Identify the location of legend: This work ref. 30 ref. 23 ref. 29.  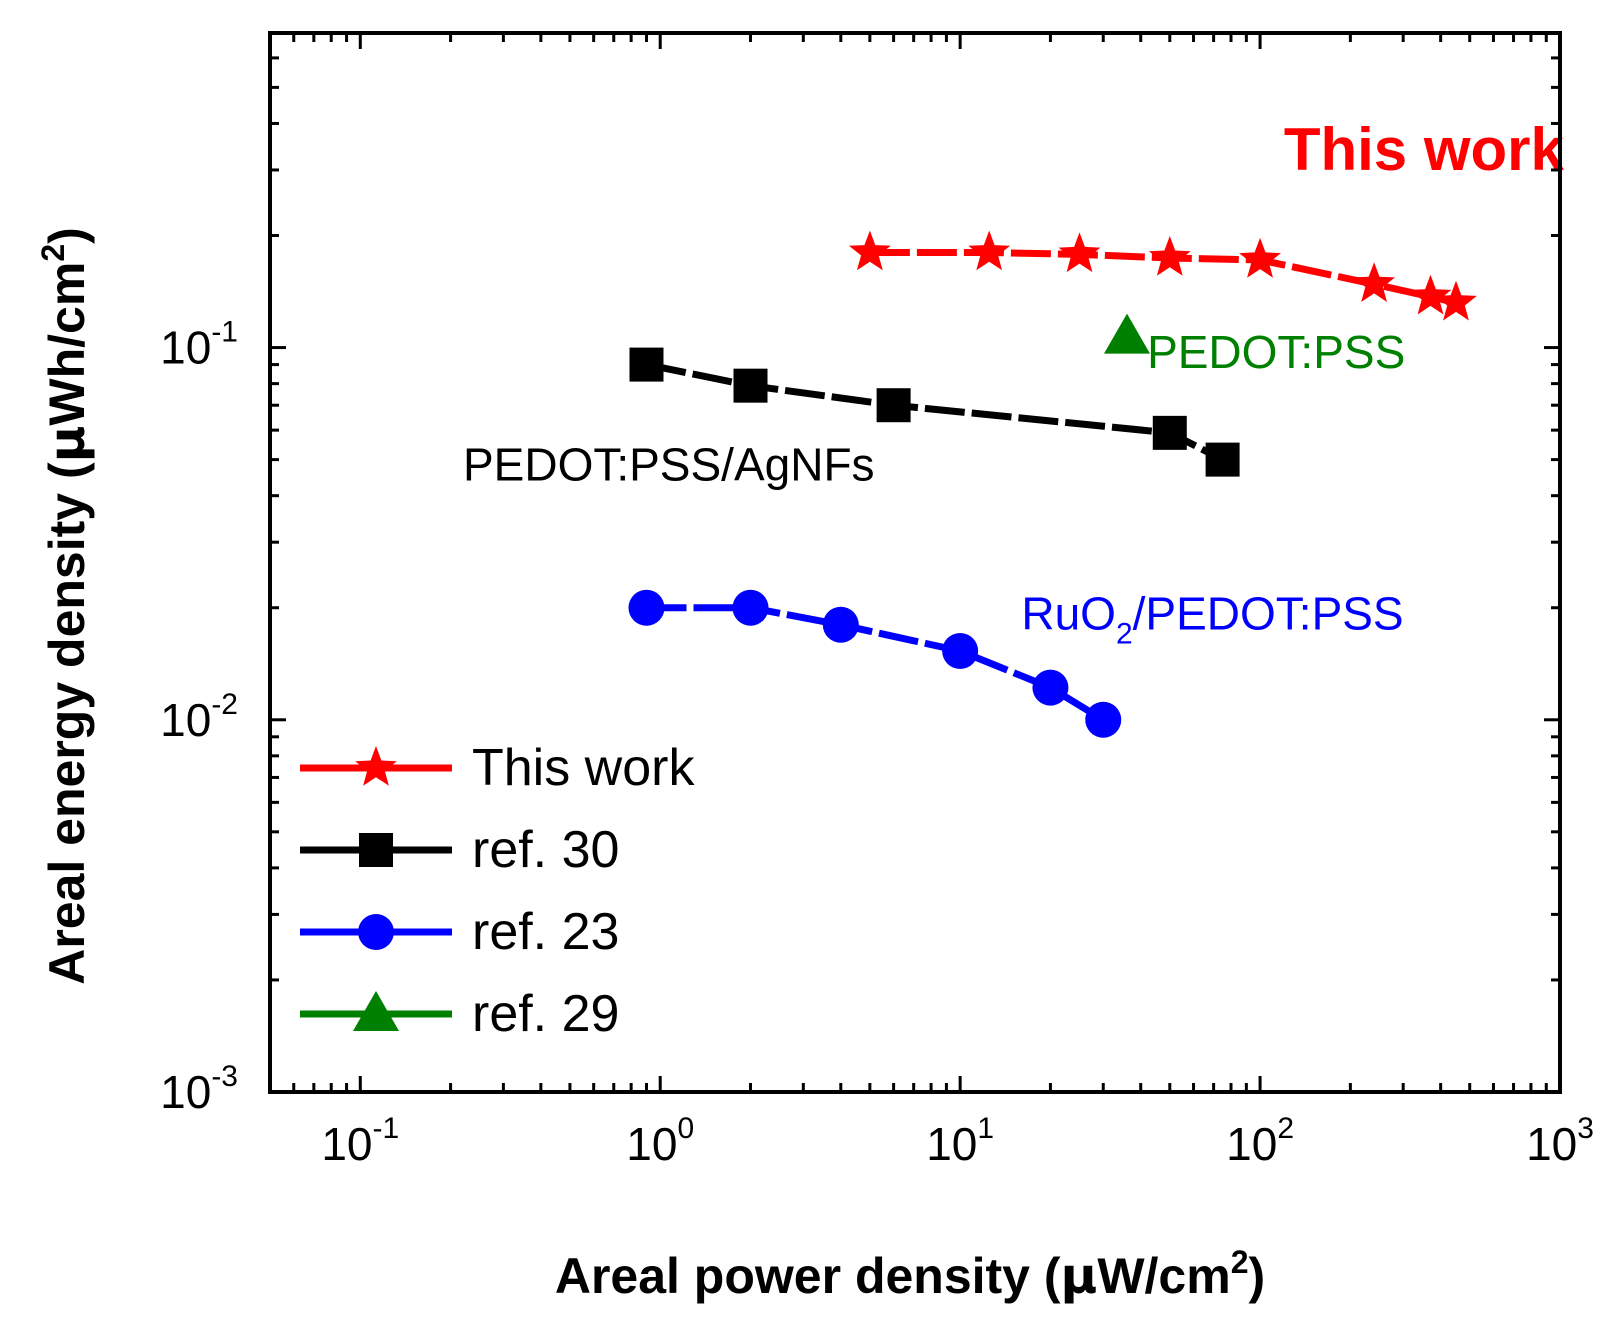
(497, 891).